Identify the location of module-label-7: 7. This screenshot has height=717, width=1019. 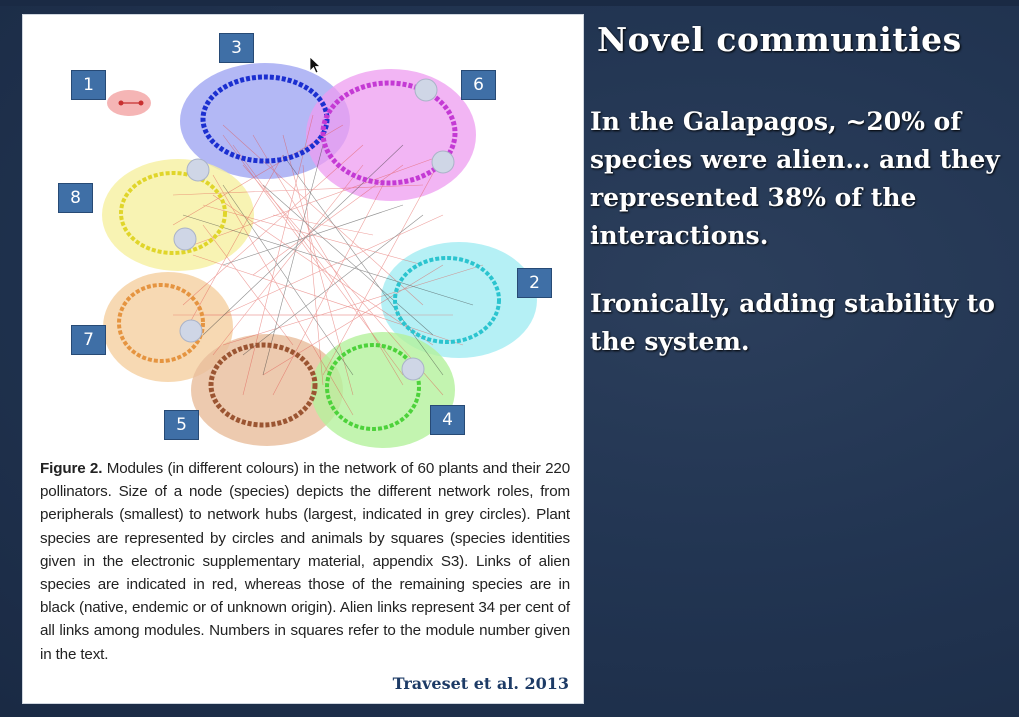
(88, 340).